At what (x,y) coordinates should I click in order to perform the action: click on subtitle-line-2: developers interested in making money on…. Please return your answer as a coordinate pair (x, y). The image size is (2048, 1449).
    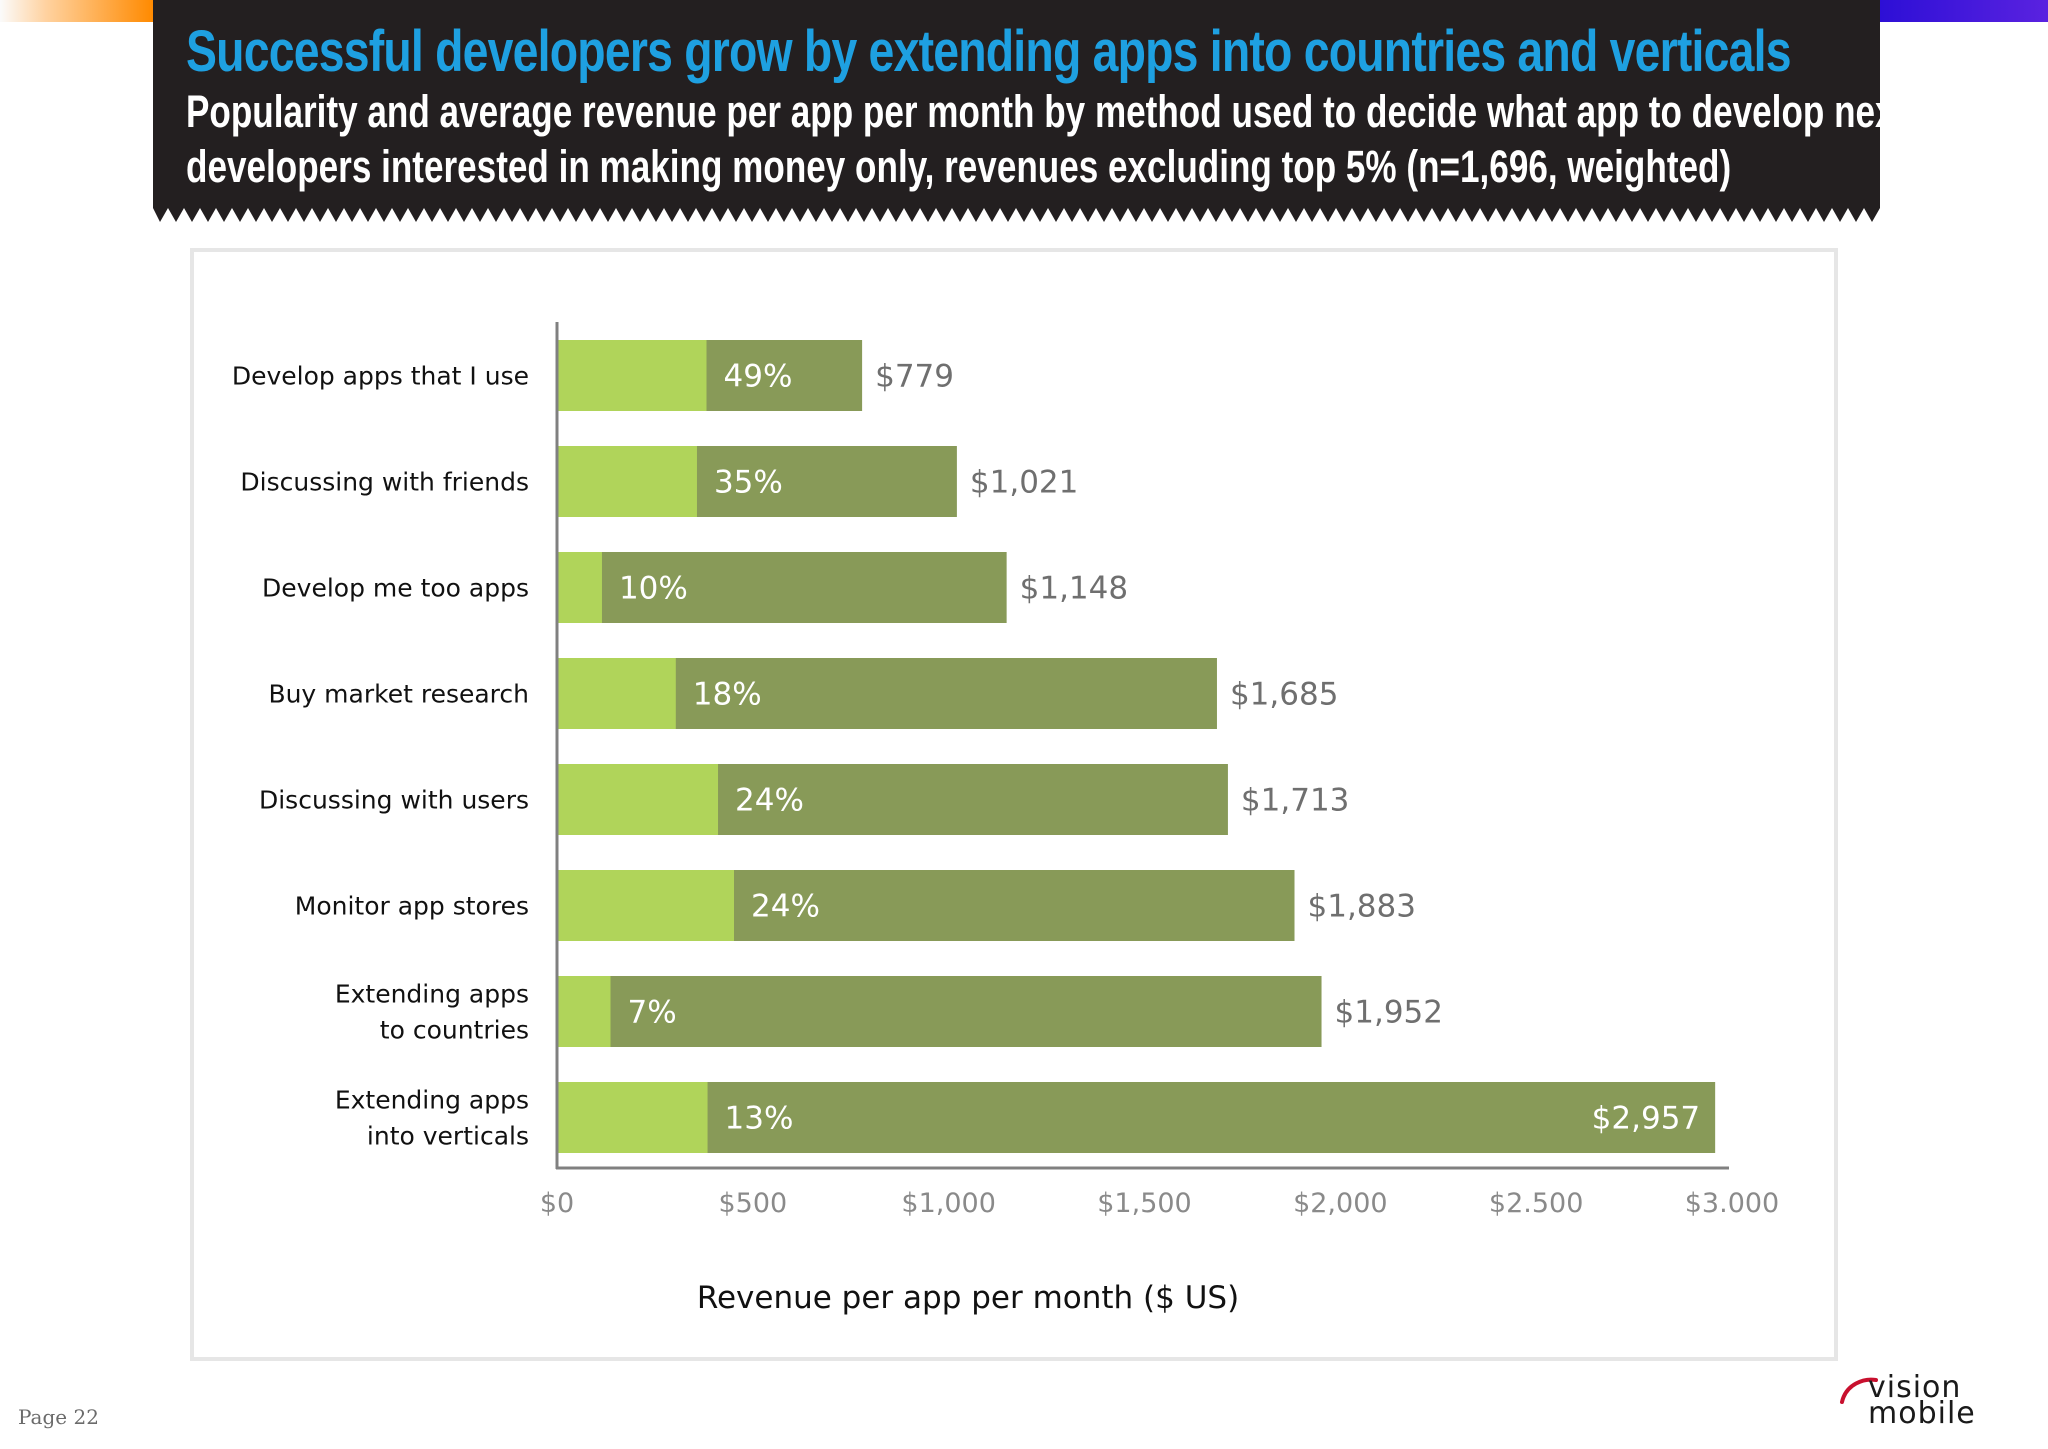
    Looking at the image, I should click on (959, 166).